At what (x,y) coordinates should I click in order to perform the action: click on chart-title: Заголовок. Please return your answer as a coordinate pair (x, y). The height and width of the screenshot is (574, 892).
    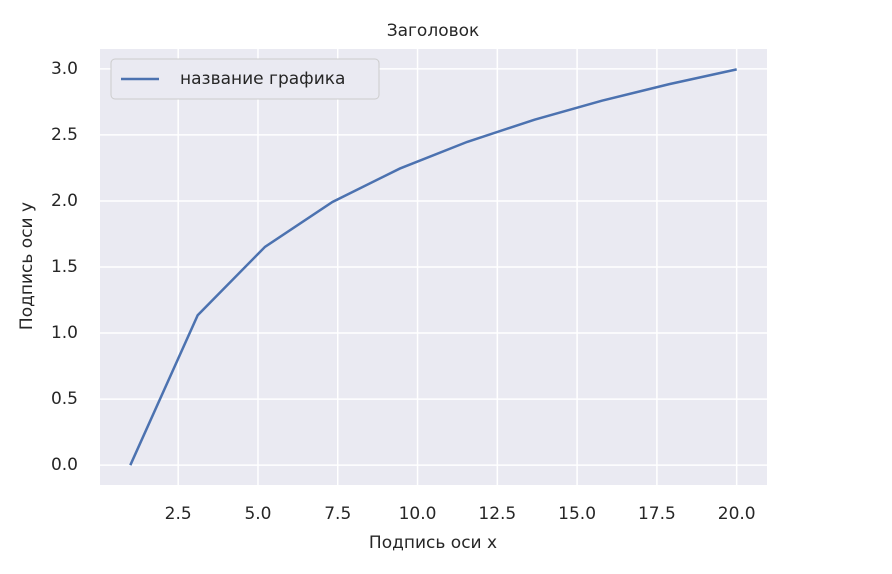
    Looking at the image, I should click on (433, 31).